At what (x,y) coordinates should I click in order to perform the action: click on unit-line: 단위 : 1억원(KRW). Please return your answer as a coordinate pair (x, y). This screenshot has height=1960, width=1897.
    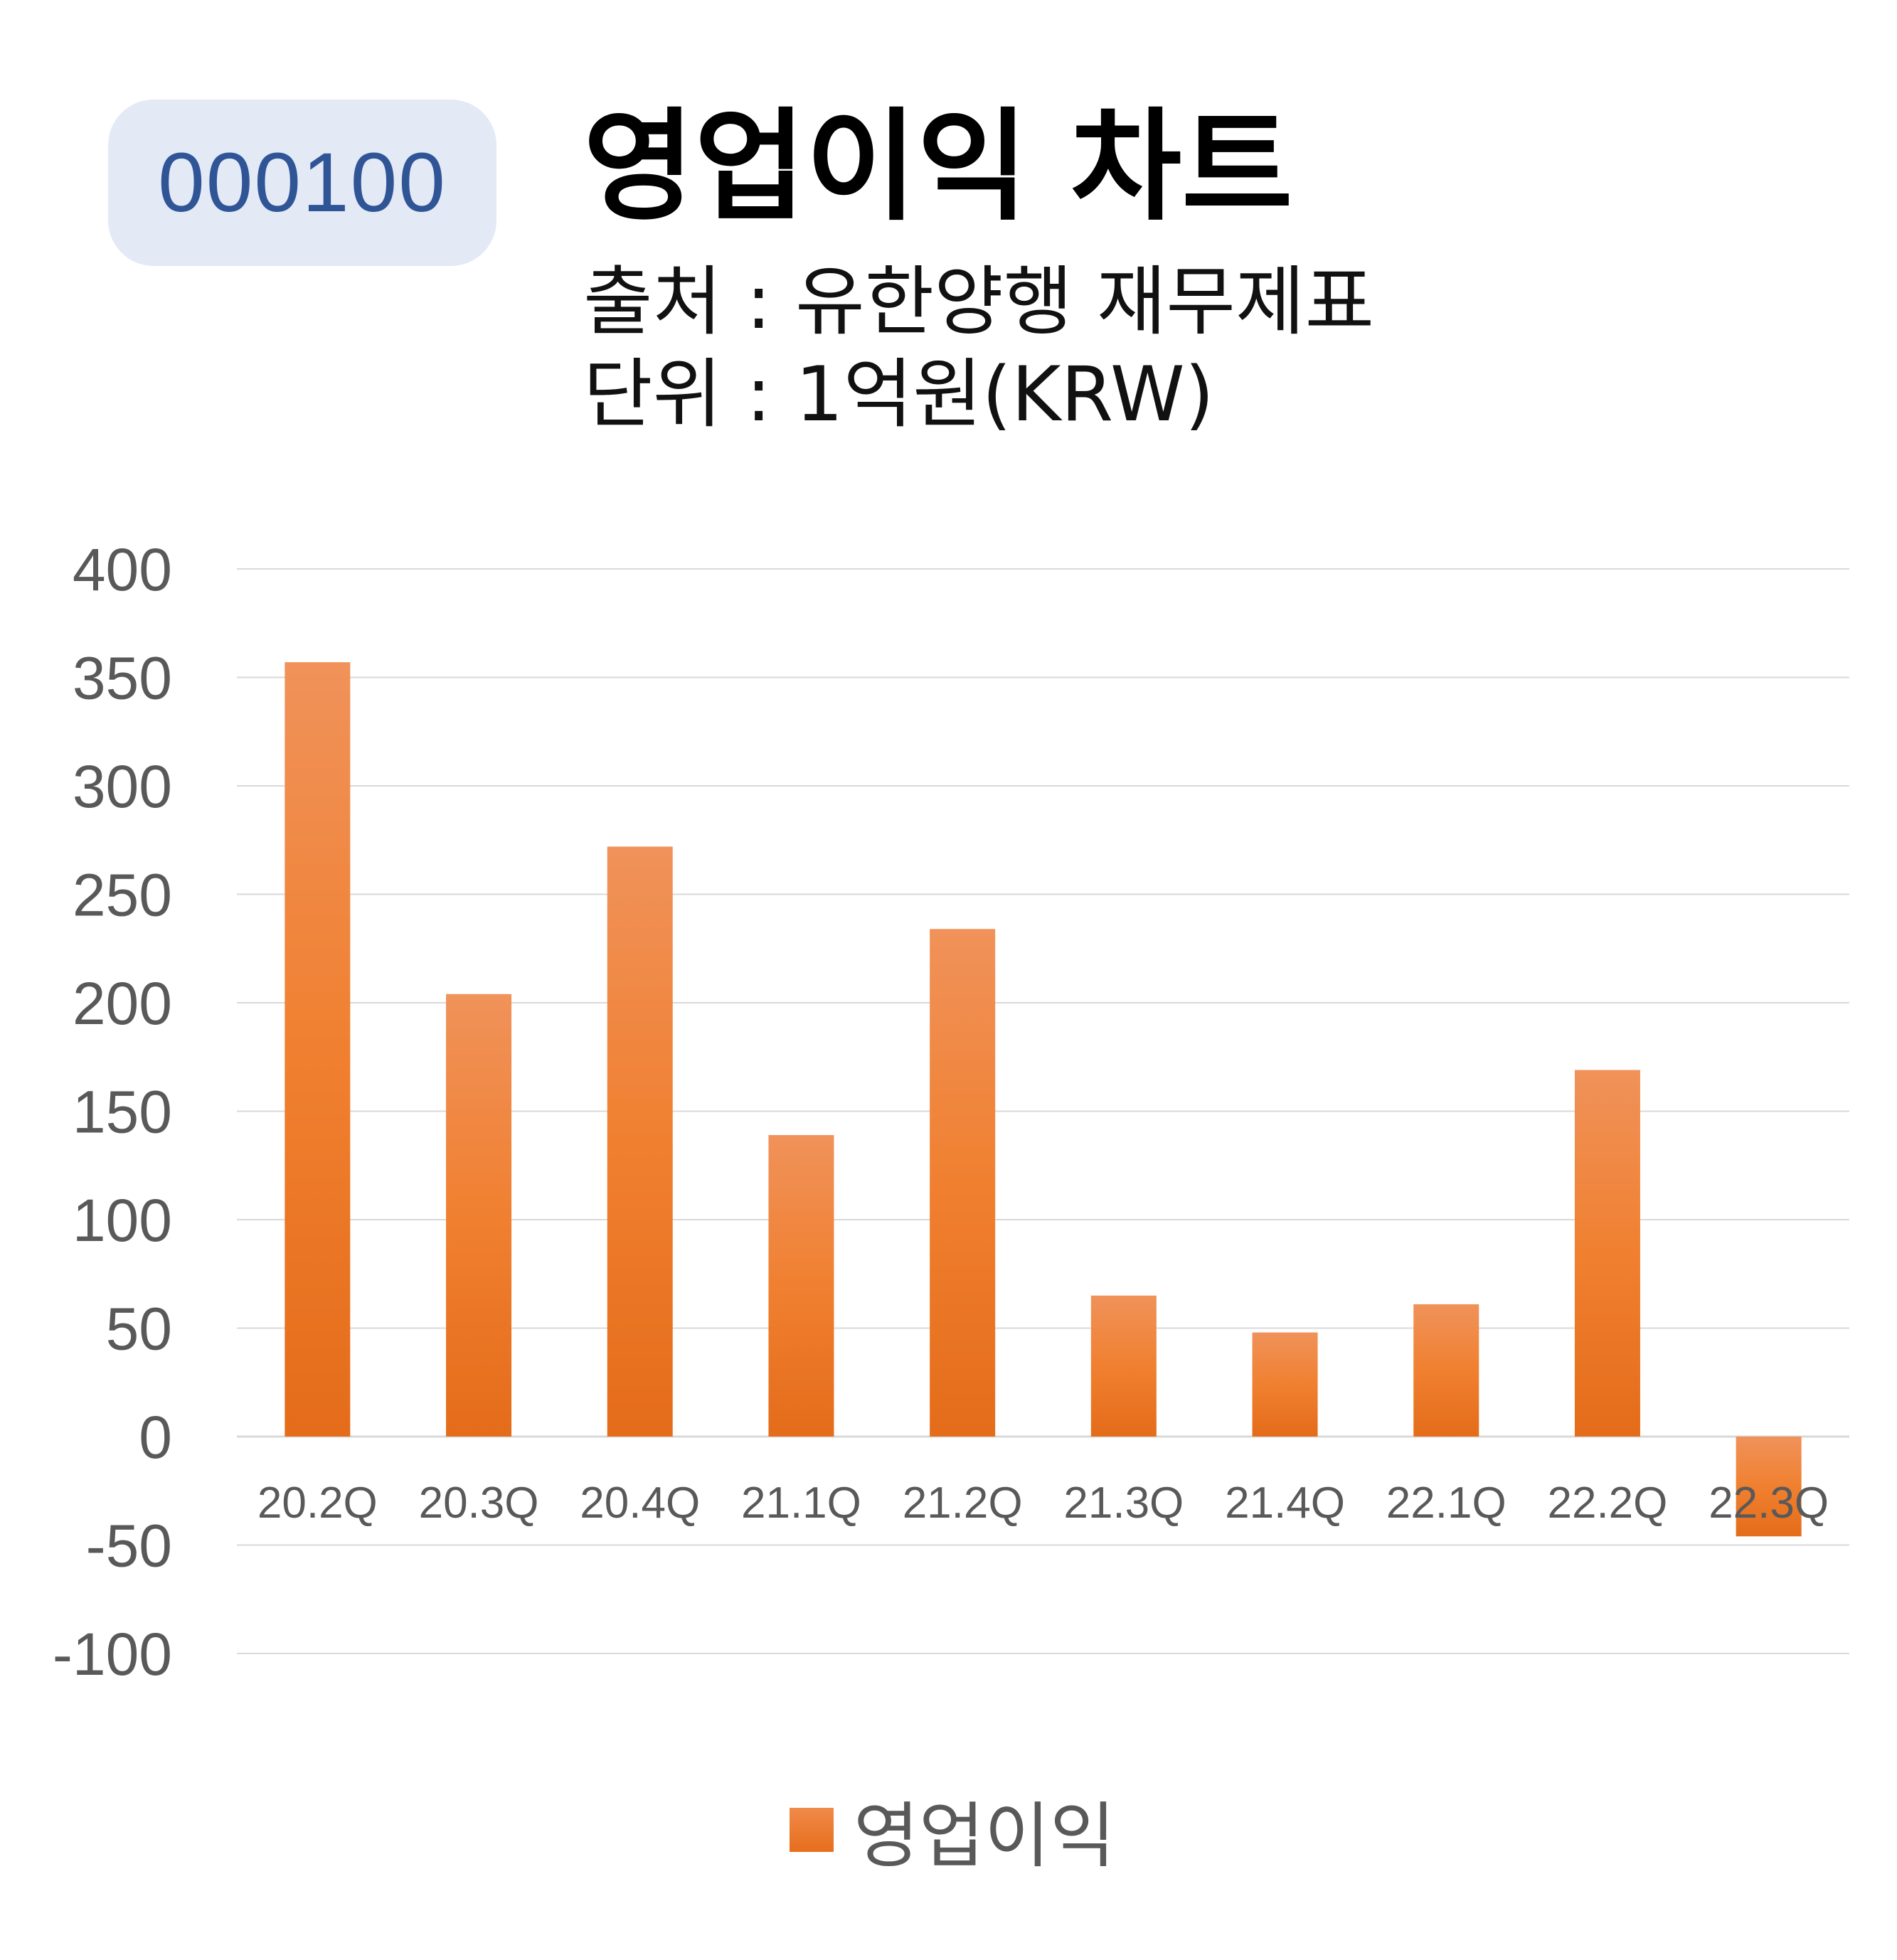
    Looking at the image, I should click on (899, 394).